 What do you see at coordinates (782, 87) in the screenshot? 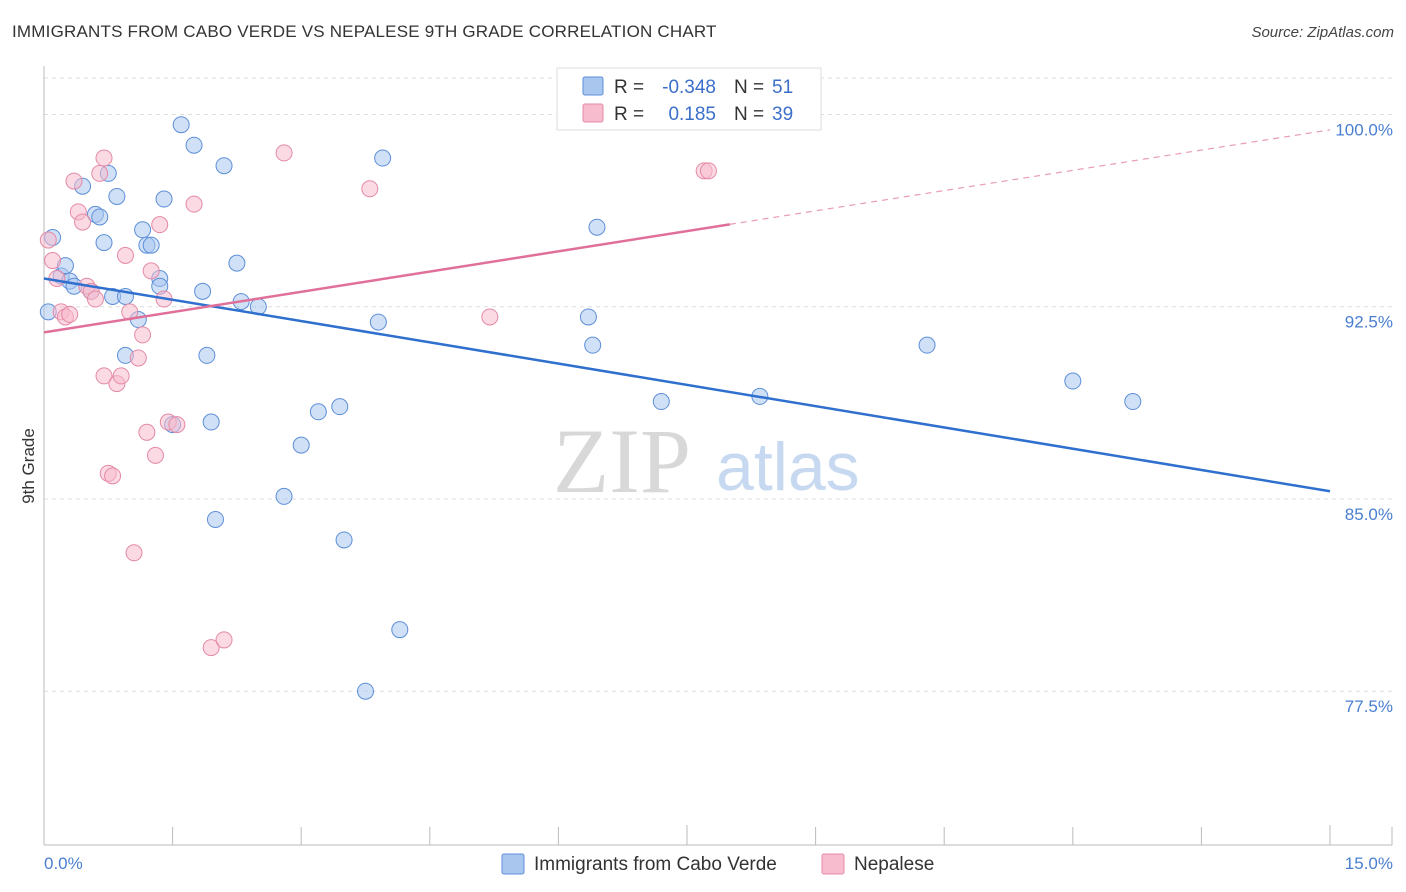
I see `legend-n-value-blue: 51` at bounding box center [782, 87].